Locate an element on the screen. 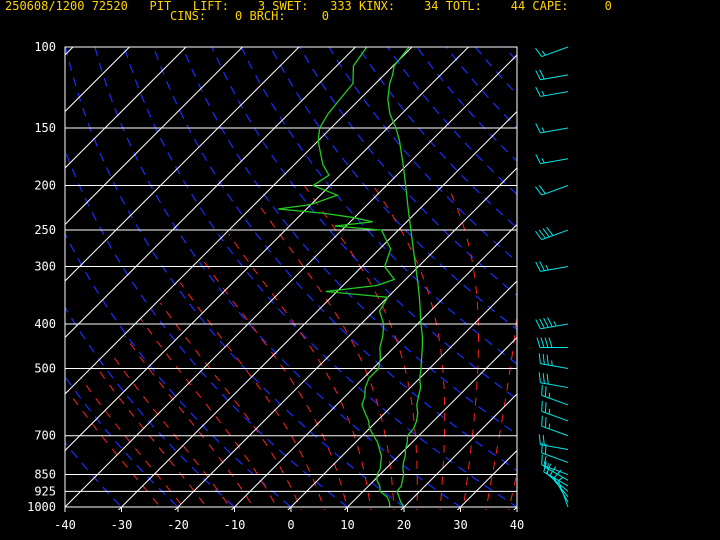  pressure-tick-label: 850 is located at coordinates (45, 475).